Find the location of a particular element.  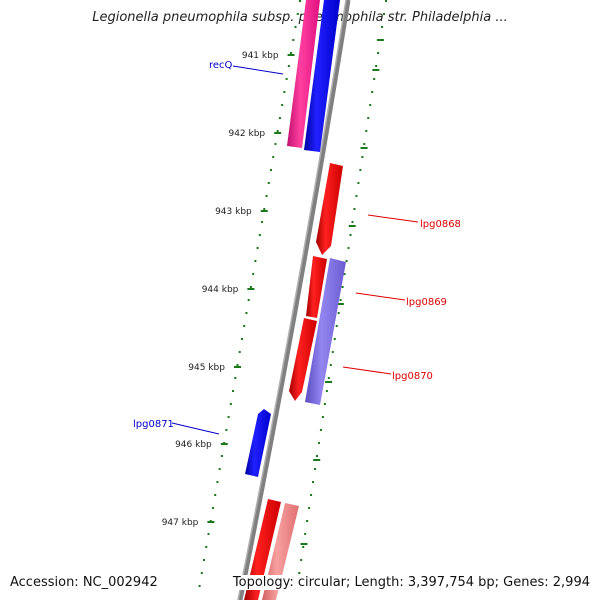

gene-label-lpg0869: lpg0869 is located at coordinates (426, 302).